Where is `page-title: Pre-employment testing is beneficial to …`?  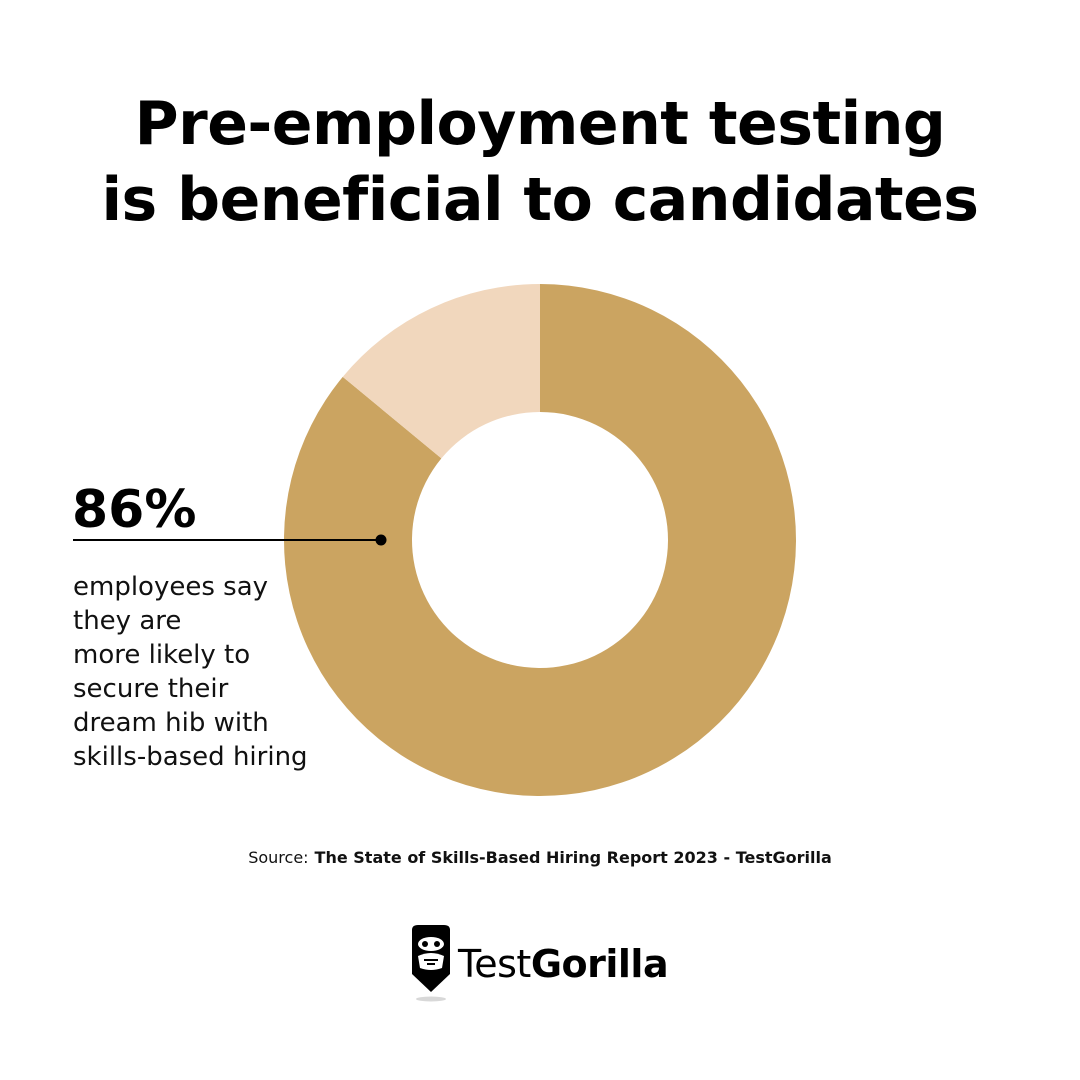 page-title: Pre-employment testing is beneficial to … is located at coordinates (540, 162).